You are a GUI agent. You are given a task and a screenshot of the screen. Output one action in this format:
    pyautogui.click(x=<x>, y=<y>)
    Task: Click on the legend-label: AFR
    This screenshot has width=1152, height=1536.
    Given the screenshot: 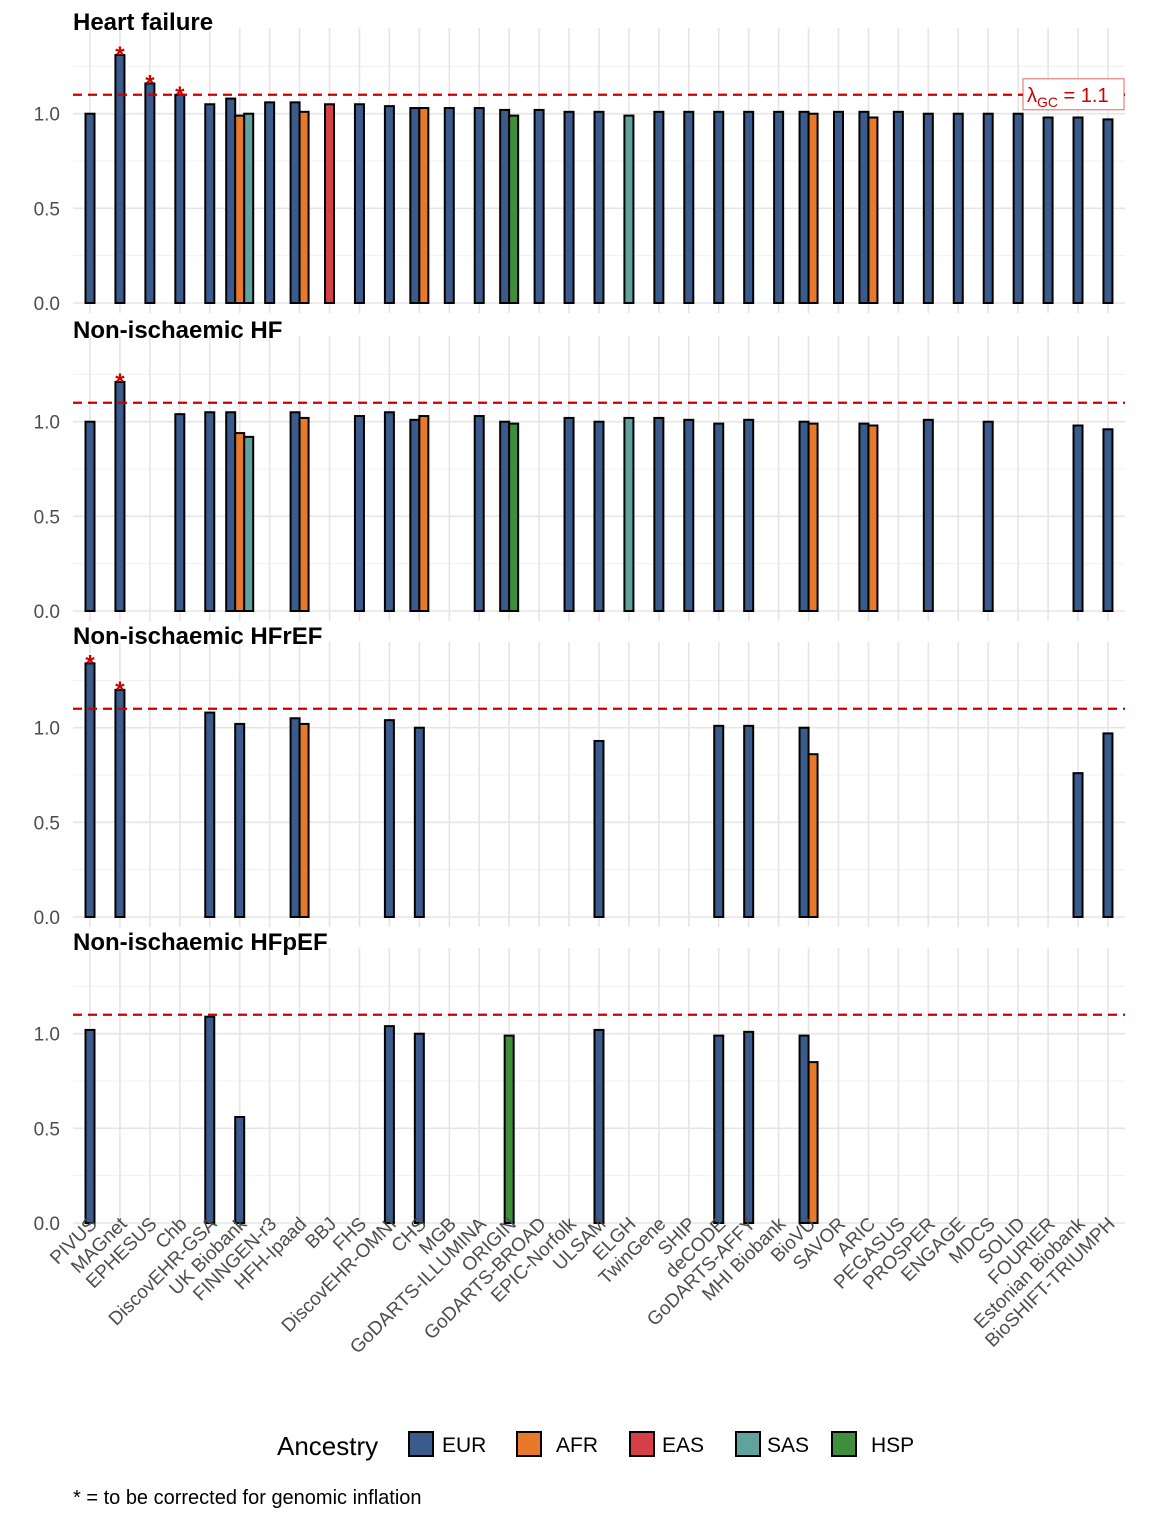 What is the action you would take?
    pyautogui.click(x=577, y=1445)
    